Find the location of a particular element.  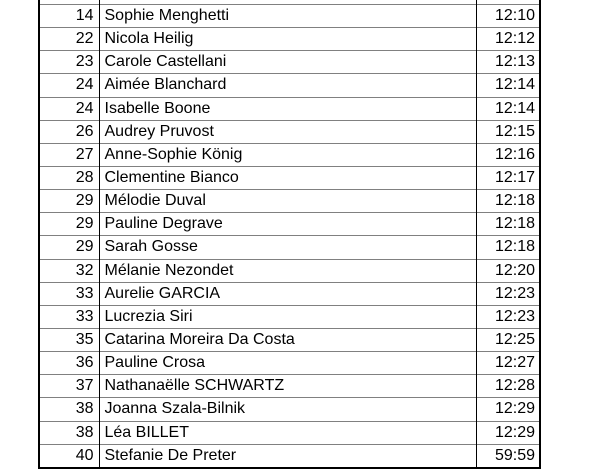

name-cell: Sarah Gosse is located at coordinates (287, 247).